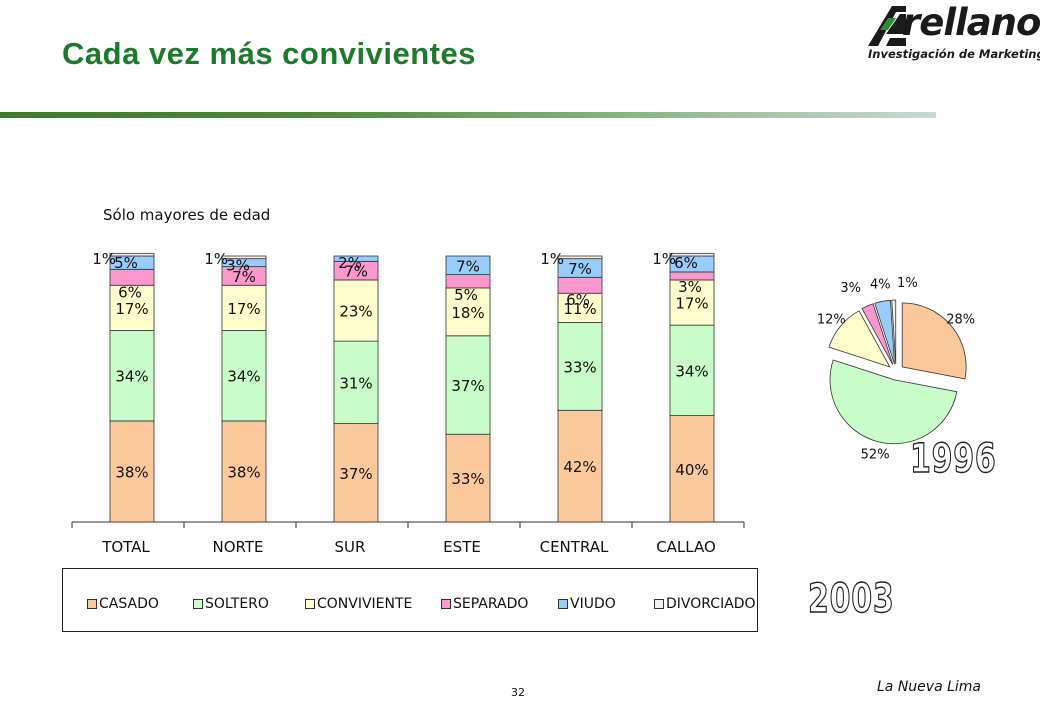 This screenshot has width=1040, height=720. I want to click on data-label-viudo-callao: 6%, so click(686, 263).